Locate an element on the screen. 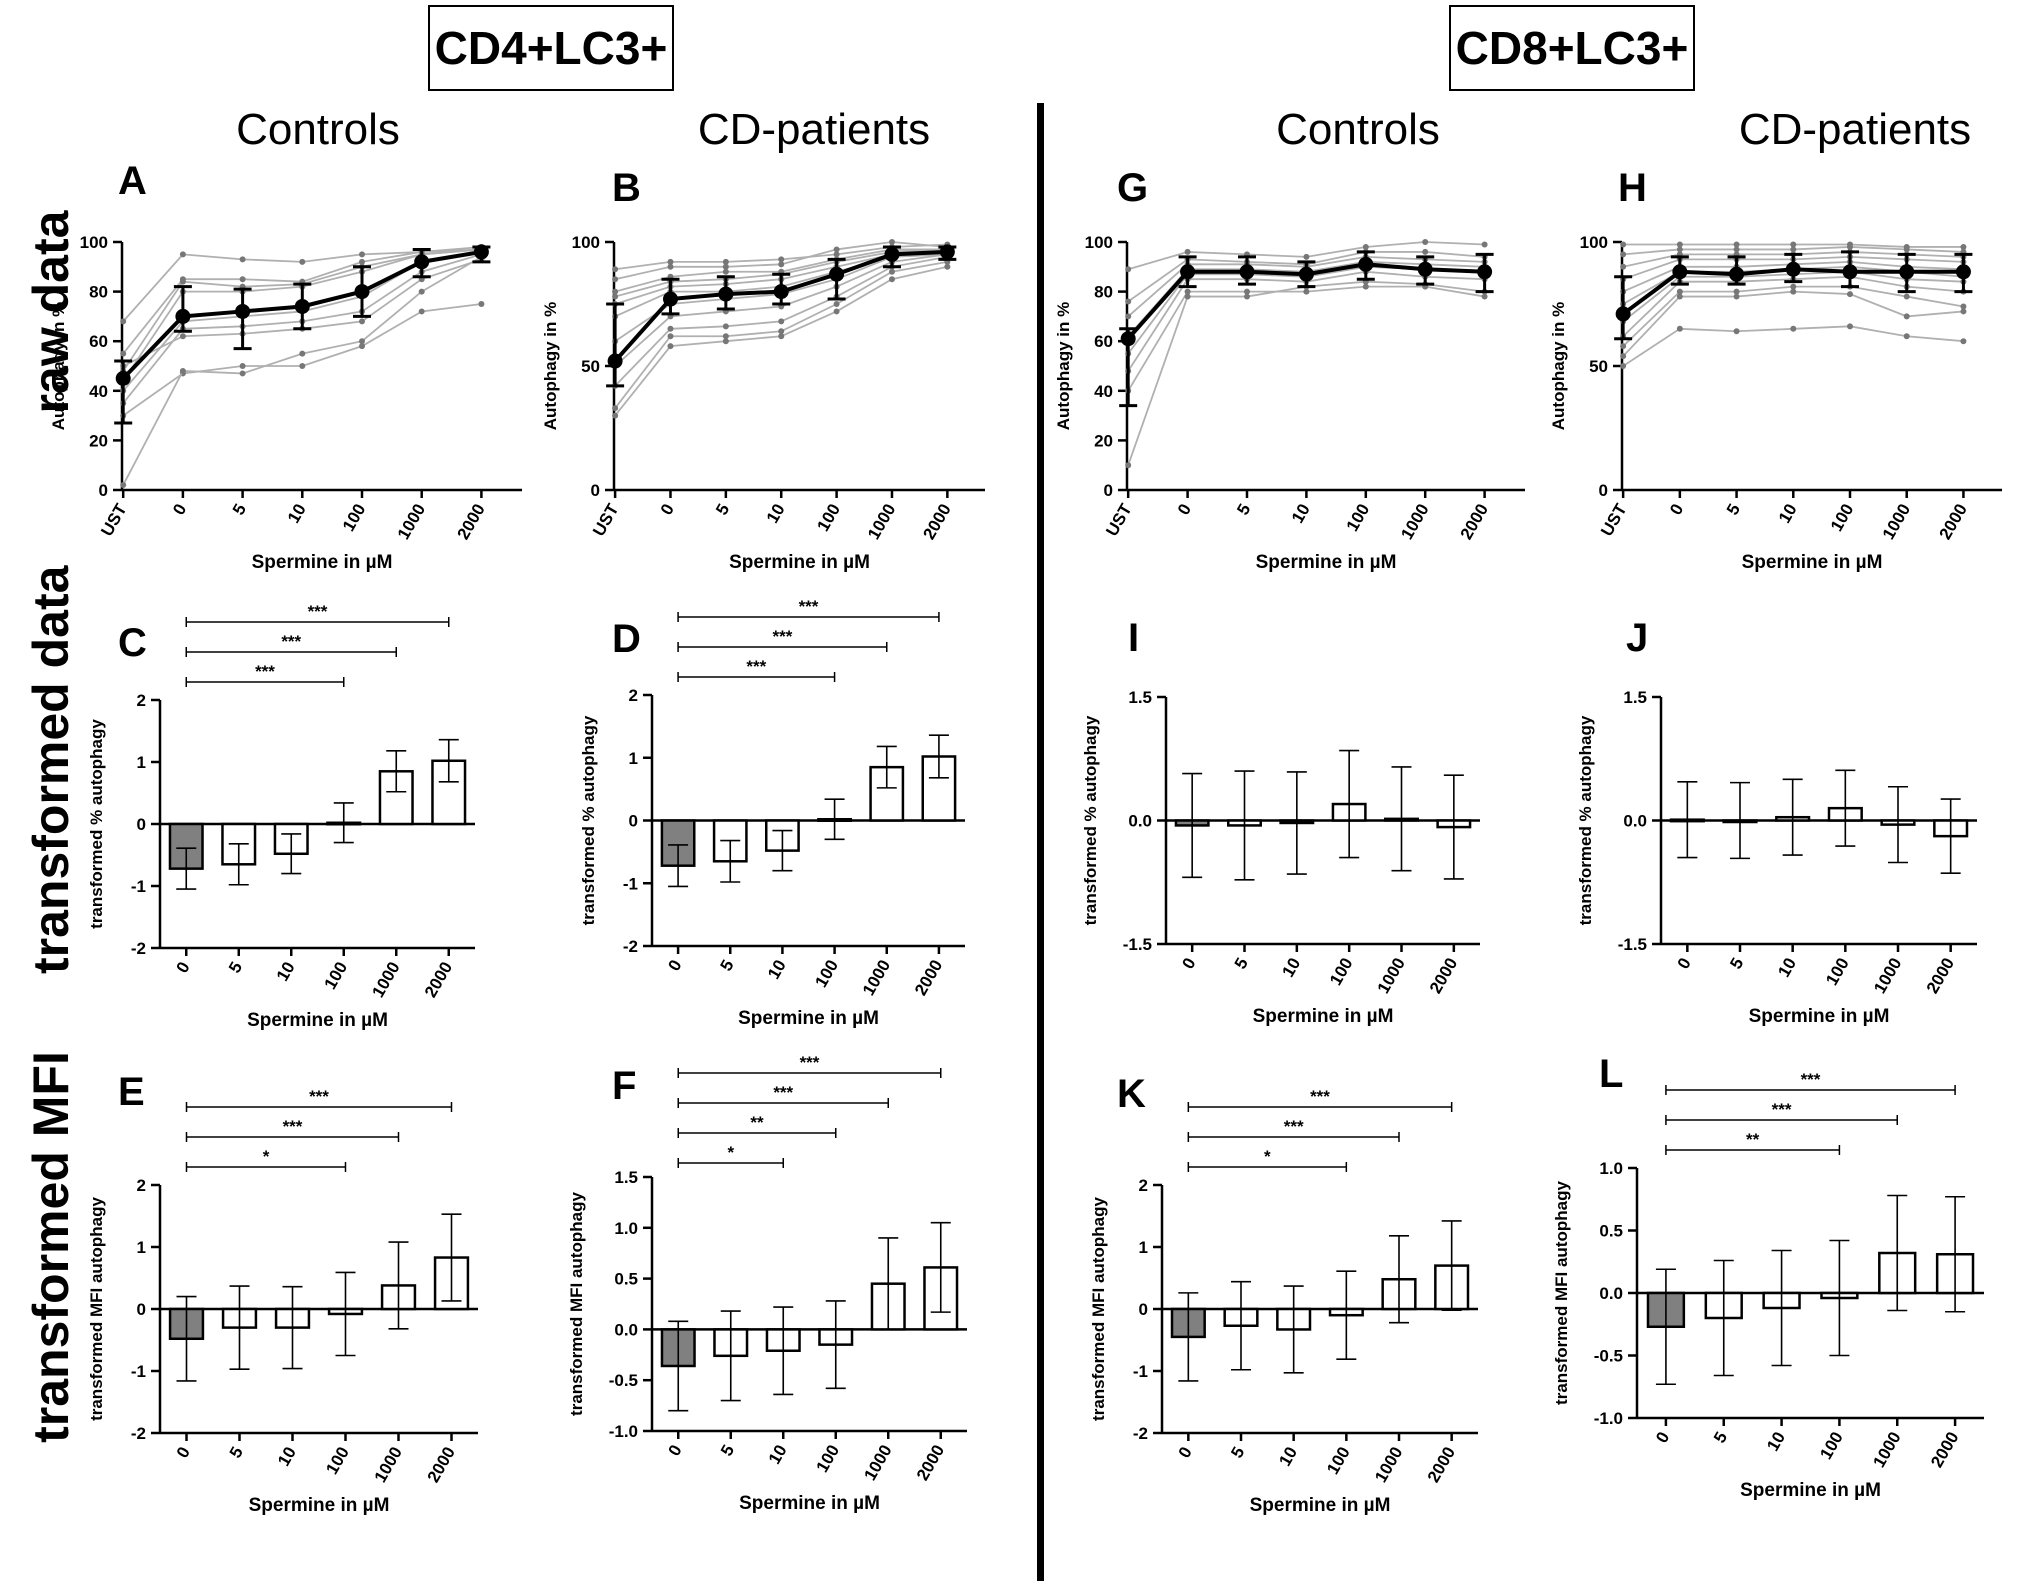 This screenshot has height=1581, width=2040. y-tick-label: -1.5 is located at coordinates (1137, 944).